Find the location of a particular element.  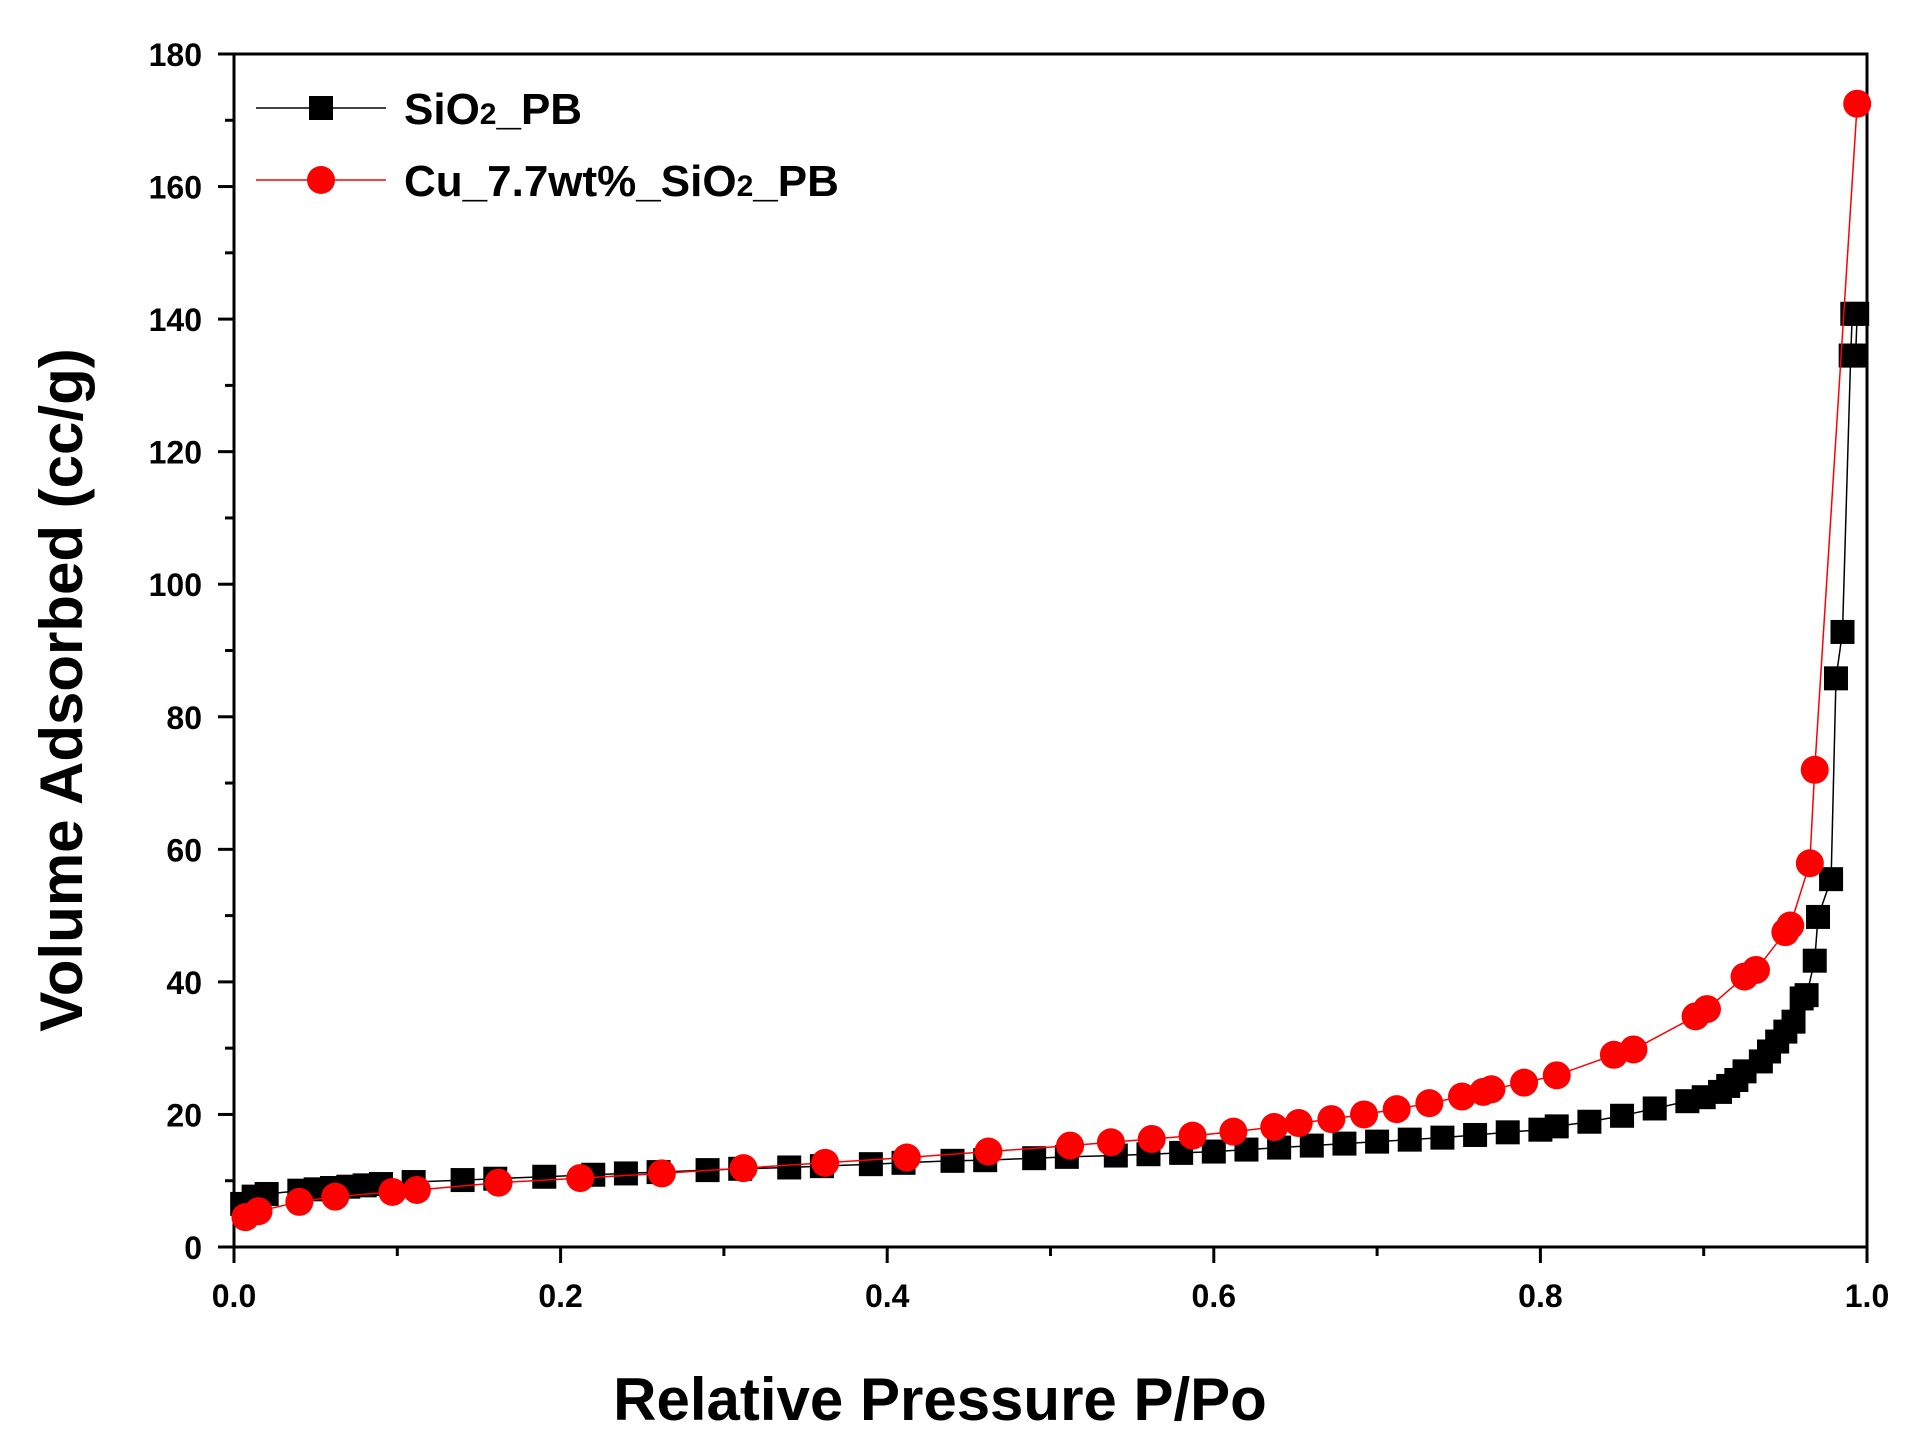

y-tick-label: 100 is located at coordinates (175, 585).